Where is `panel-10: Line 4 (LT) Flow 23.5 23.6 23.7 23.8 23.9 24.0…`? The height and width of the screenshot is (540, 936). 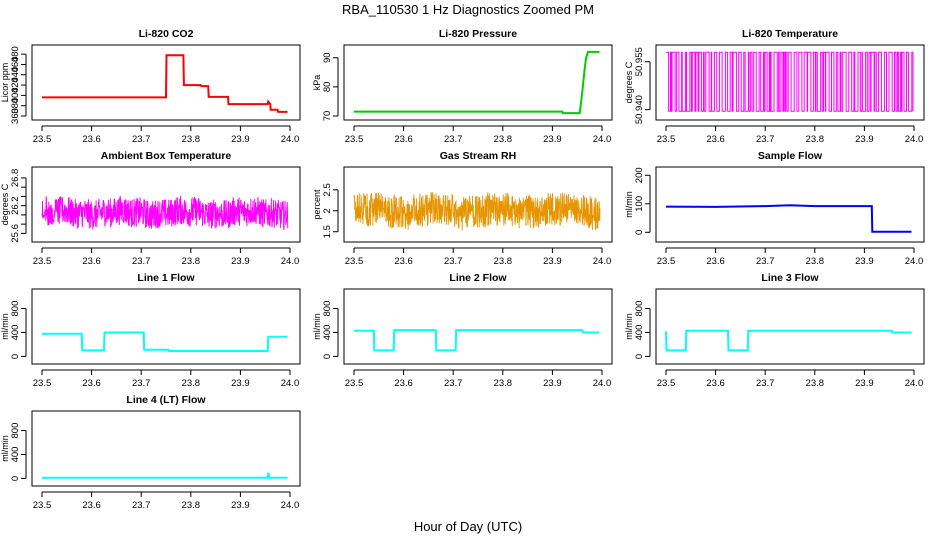
panel-10: Line 4 (LT) Flow 23.5 23.6 23.7 23.8 23.9 24.0… is located at coordinates (150, 452).